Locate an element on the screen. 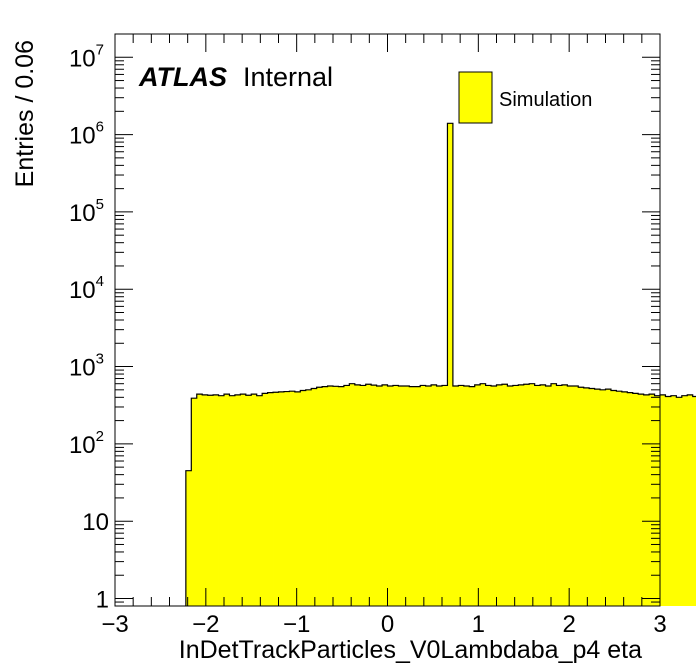  legend-swatch is located at coordinates (475, 97).